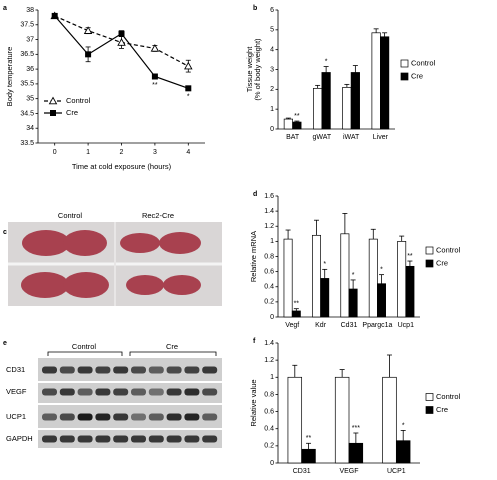 The image size is (497, 480). I want to click on x-tick-label: 1, so click(88, 152).